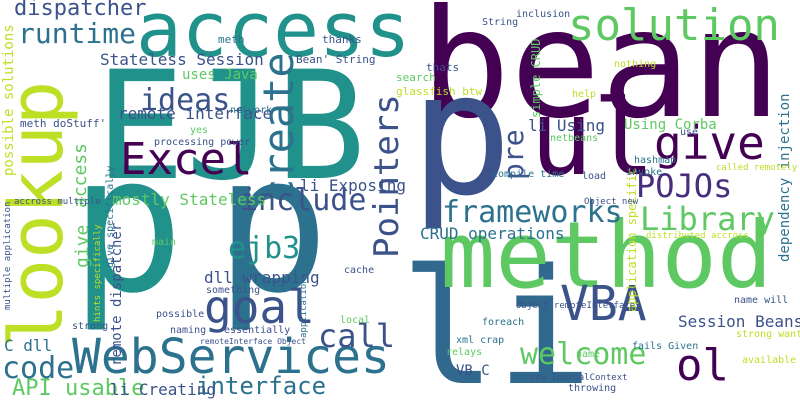 This screenshot has height=400, width=800. Describe the element at coordinates (9, 100) in the screenshot. I see `word-possible-solutions: possible solutions` at that location.